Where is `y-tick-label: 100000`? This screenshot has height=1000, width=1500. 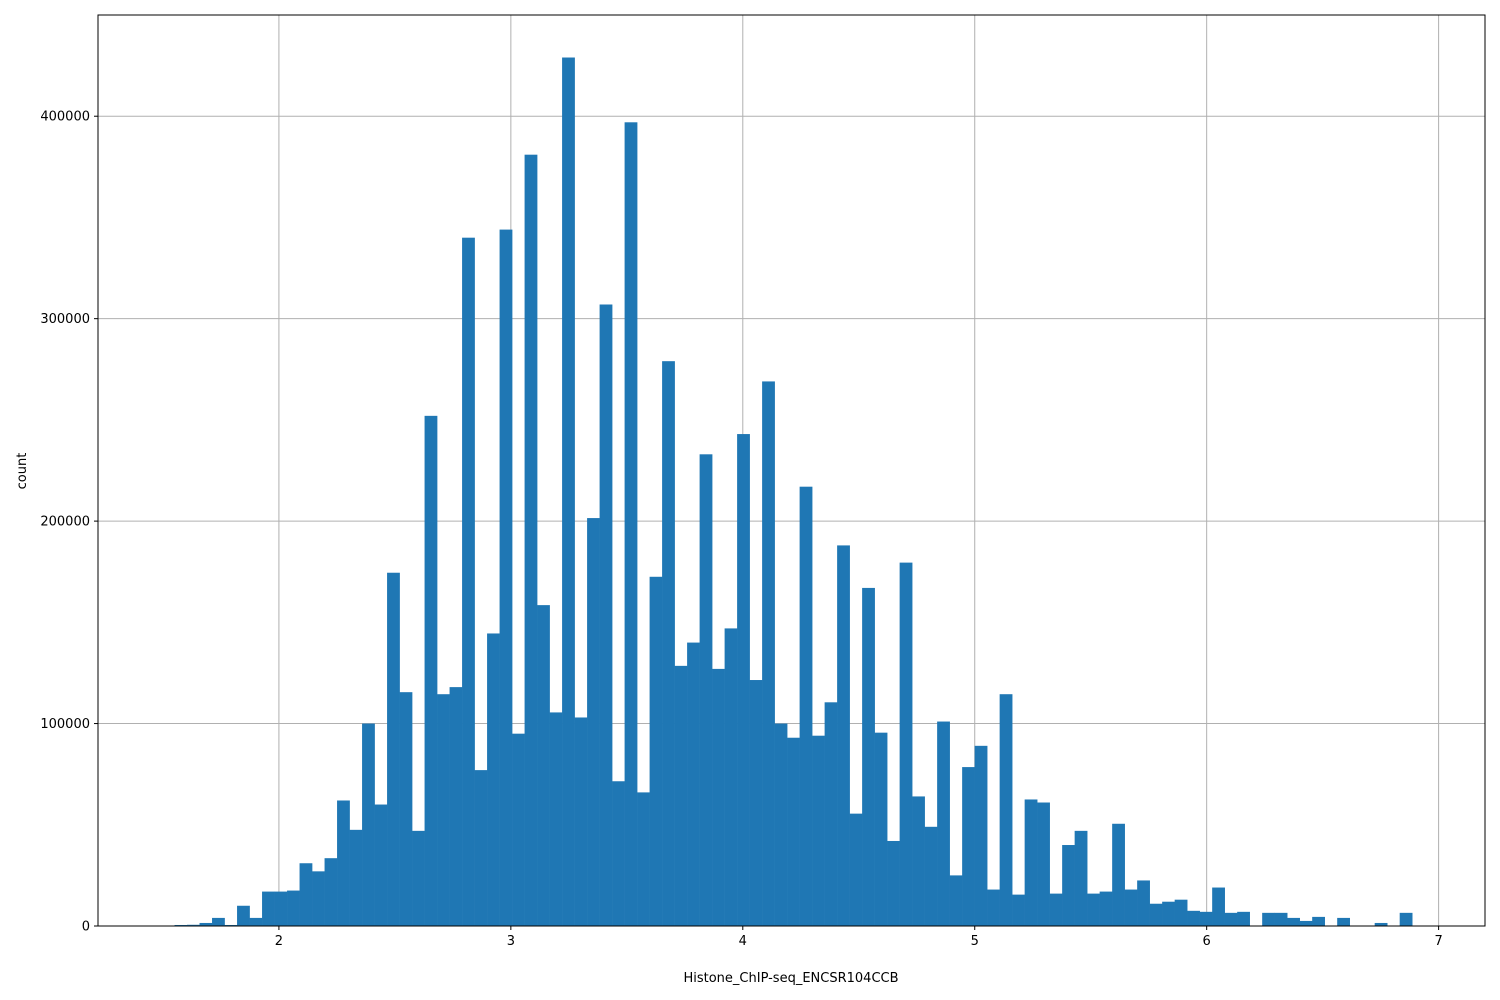
y-tick-label: 100000 is located at coordinates (65, 724).